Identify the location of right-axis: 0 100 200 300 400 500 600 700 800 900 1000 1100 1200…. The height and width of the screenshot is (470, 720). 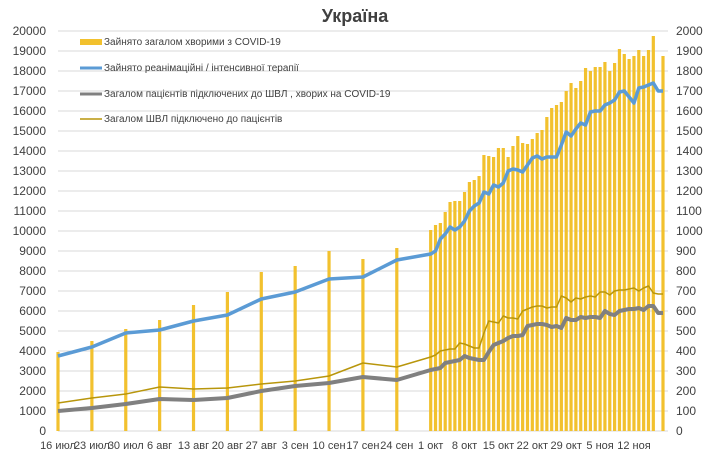
(689, 231).